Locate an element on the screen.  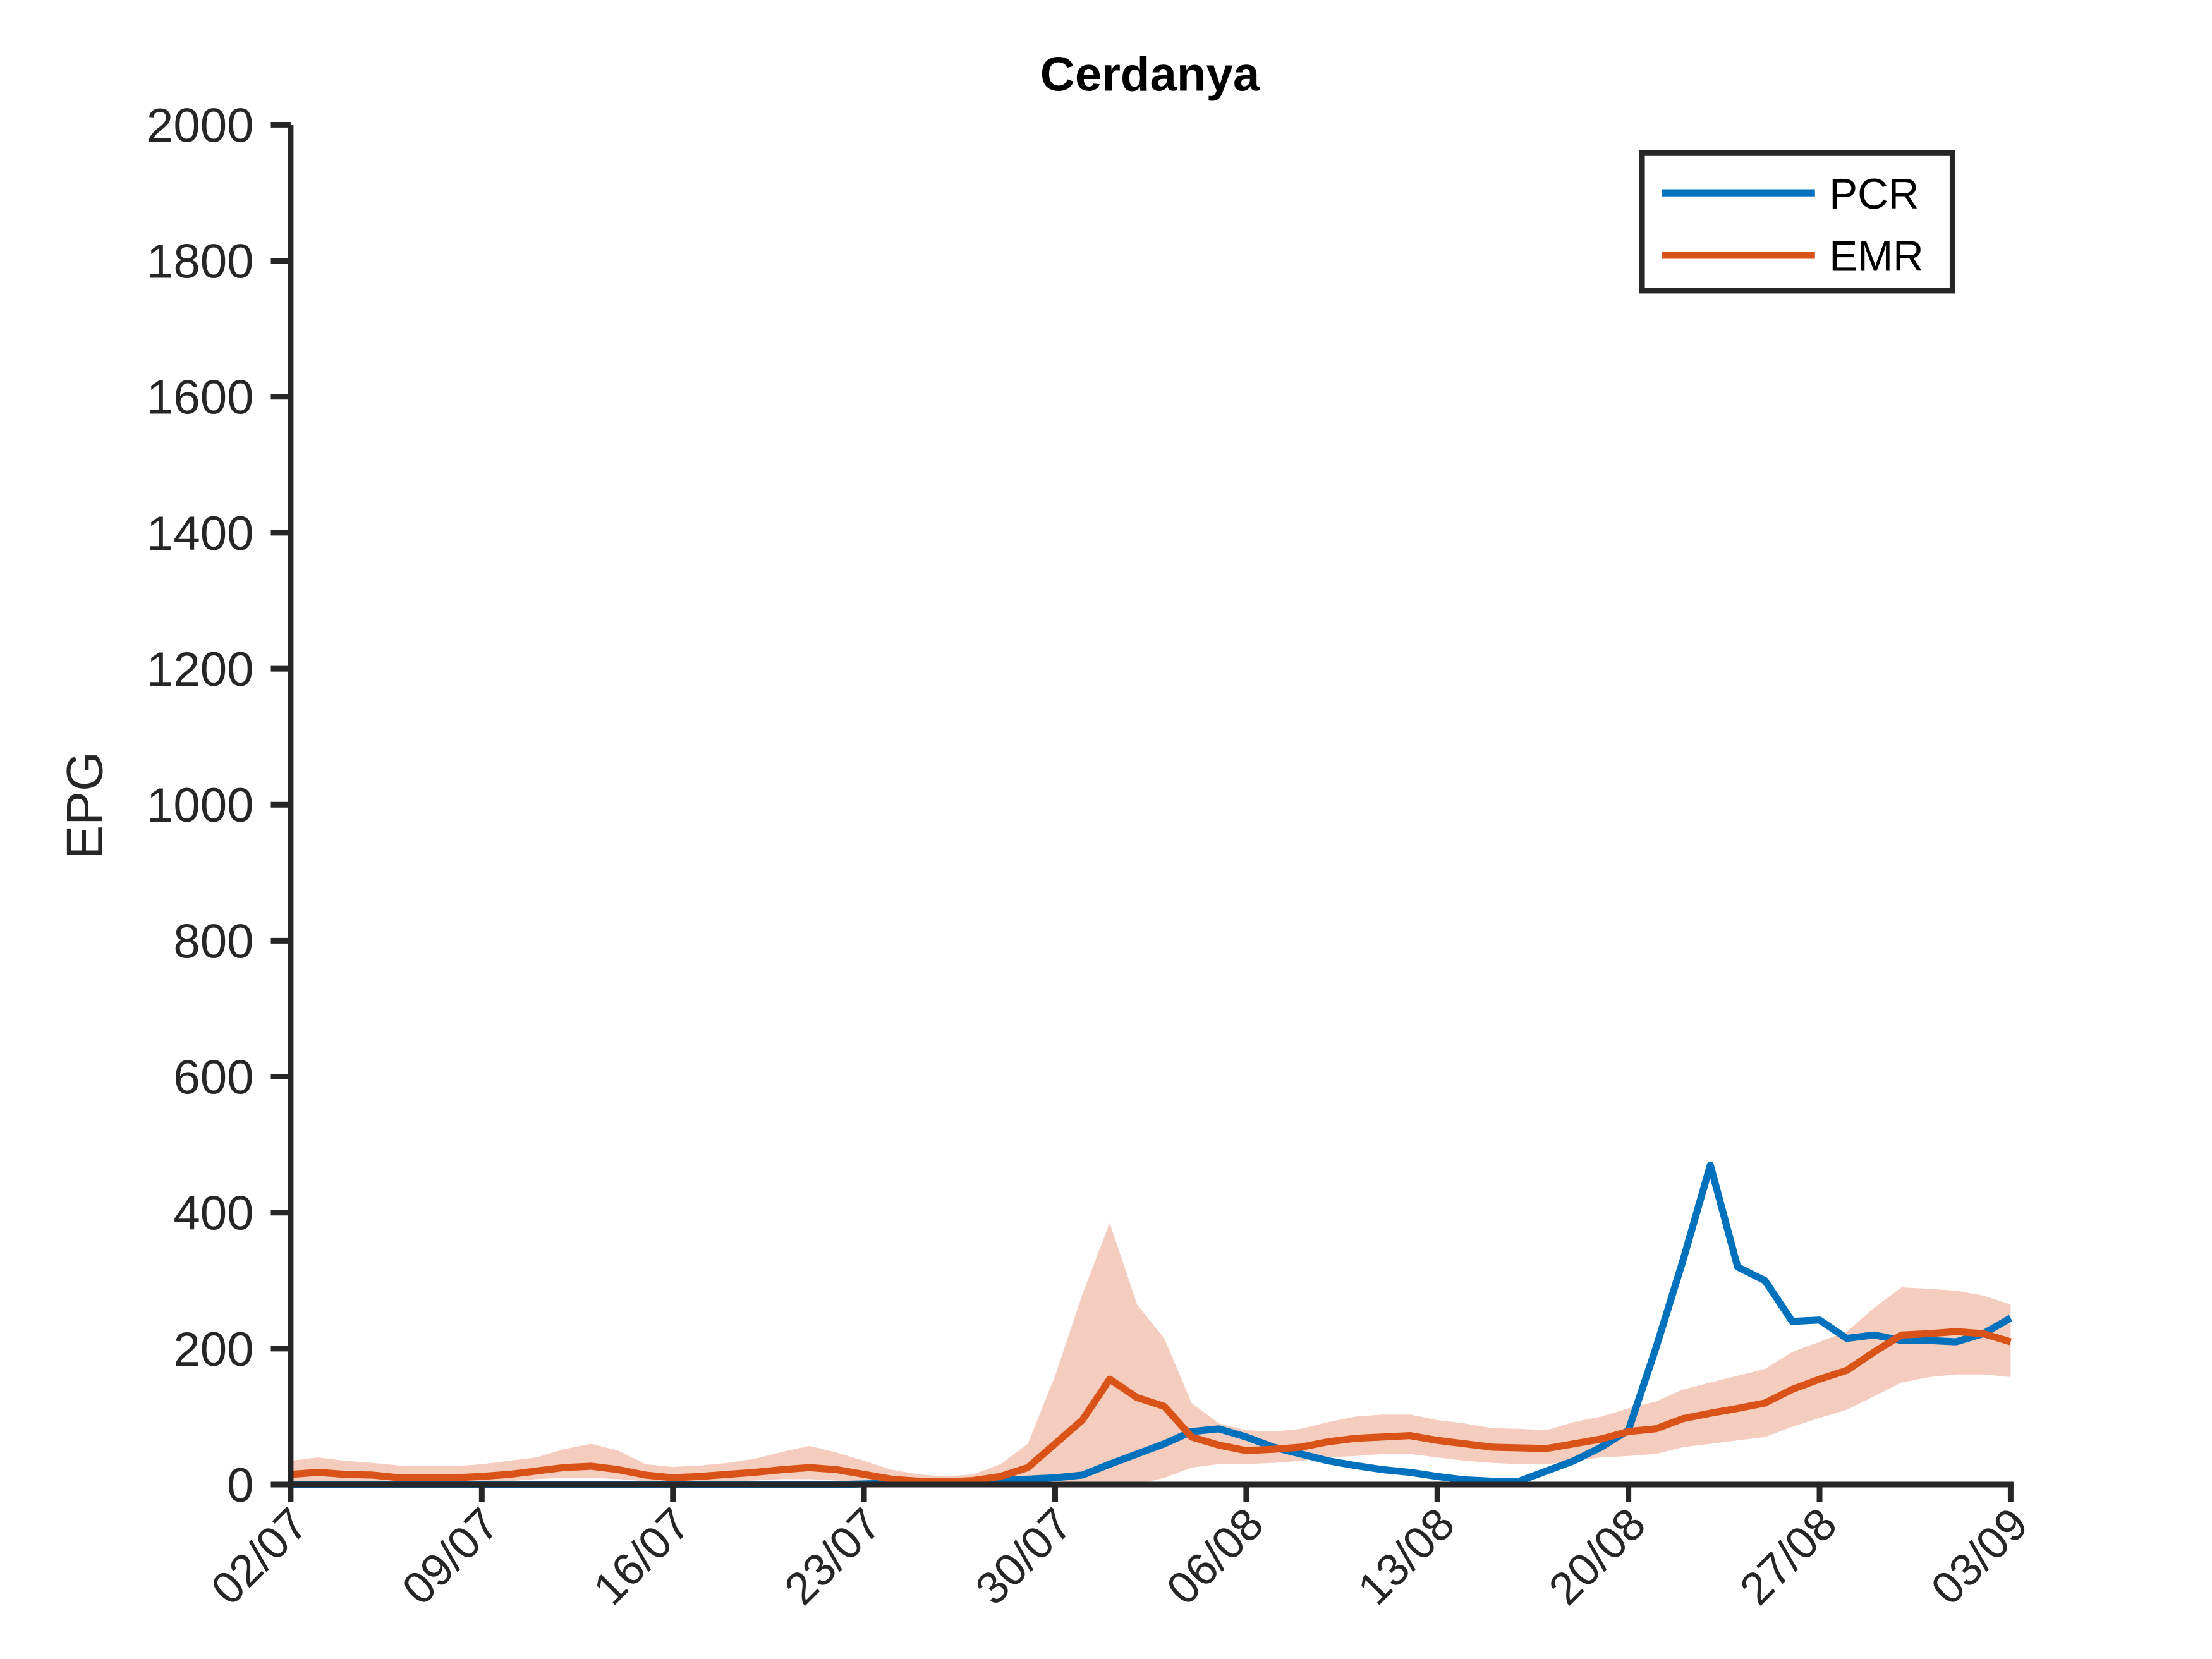
x-tick-label: 03/09 is located at coordinates (1980, 1556).